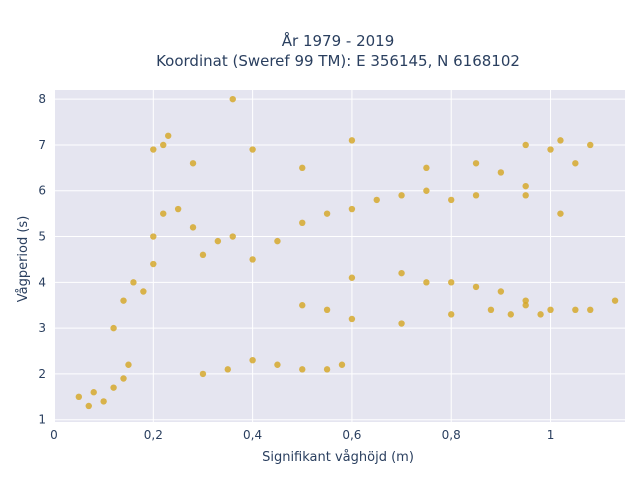 The height and width of the screenshot is (480, 640). I want to click on y-axis-title: Vågperiod (s), so click(23, 259).